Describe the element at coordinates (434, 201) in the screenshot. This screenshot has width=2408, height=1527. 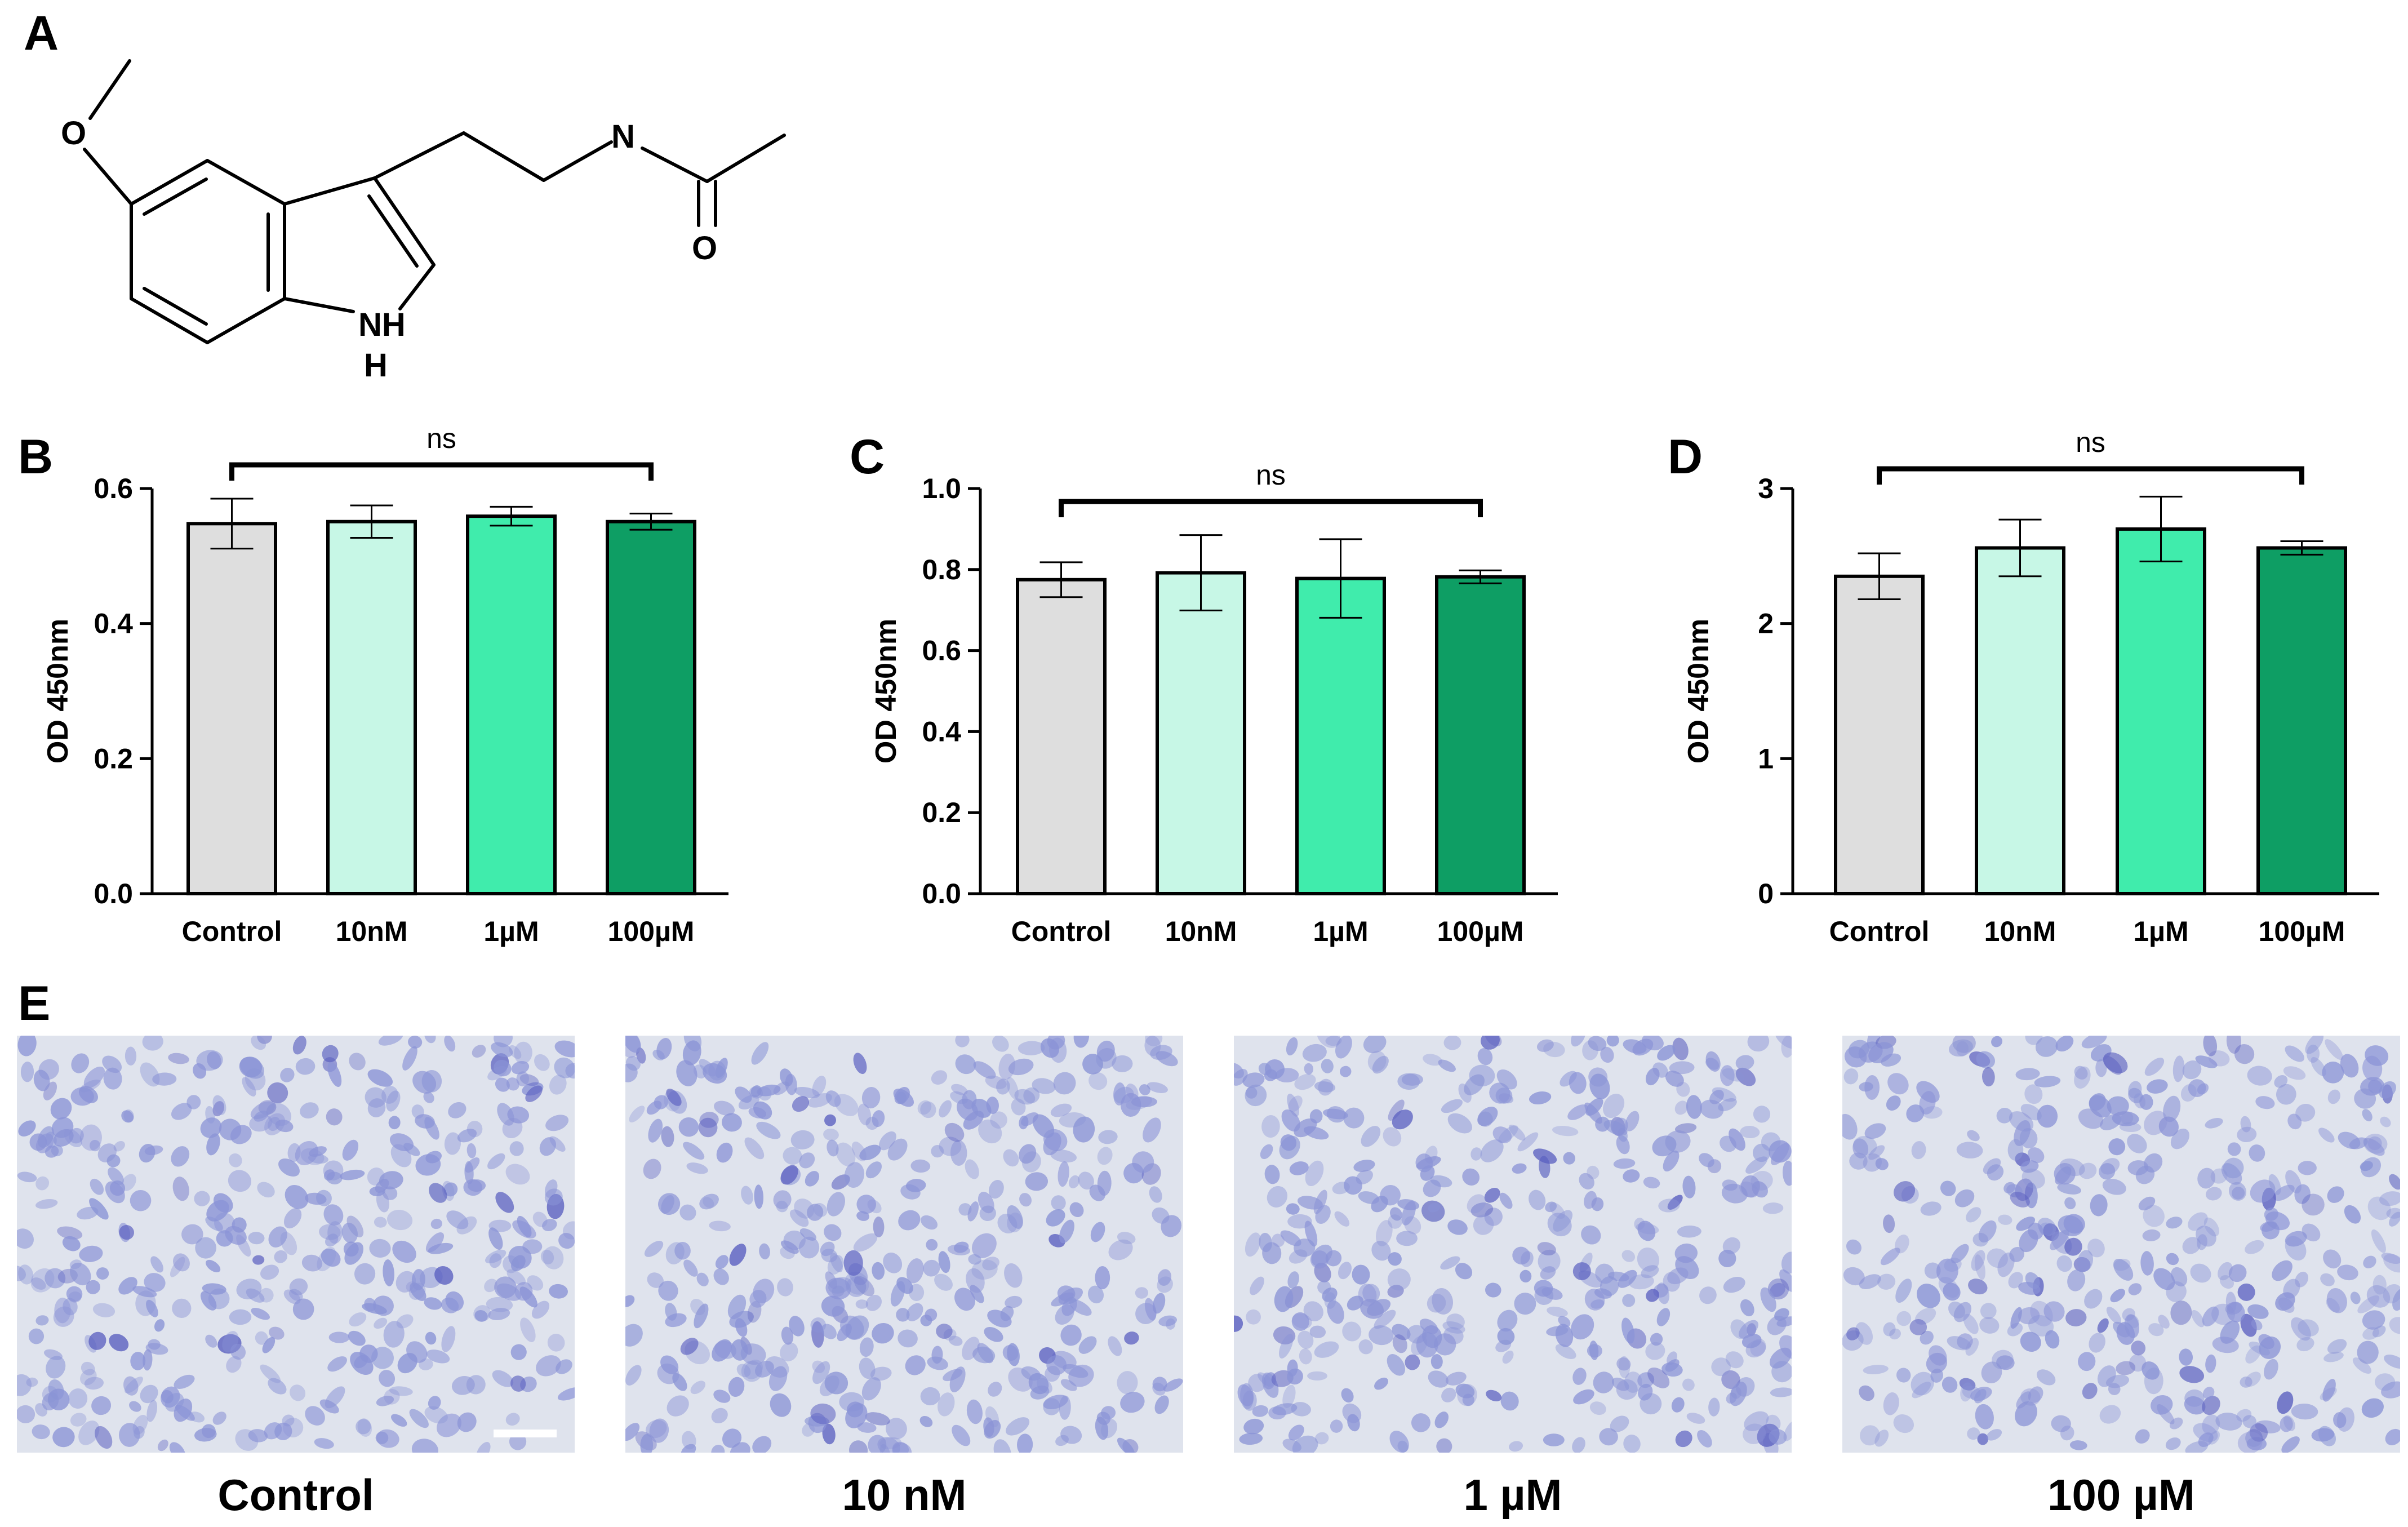
I see `chemical-structure` at that location.